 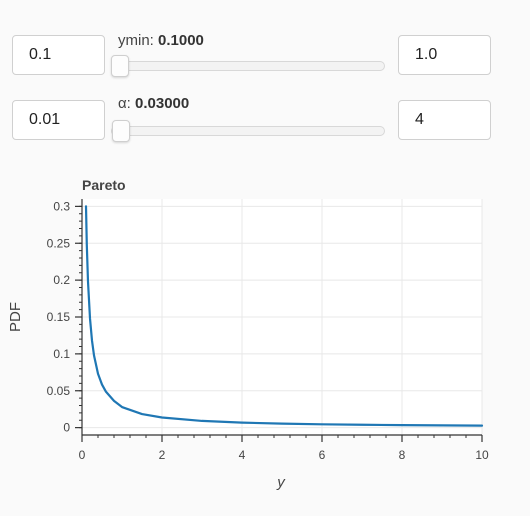 I want to click on x-tick-label: 0, so click(x=82, y=455).